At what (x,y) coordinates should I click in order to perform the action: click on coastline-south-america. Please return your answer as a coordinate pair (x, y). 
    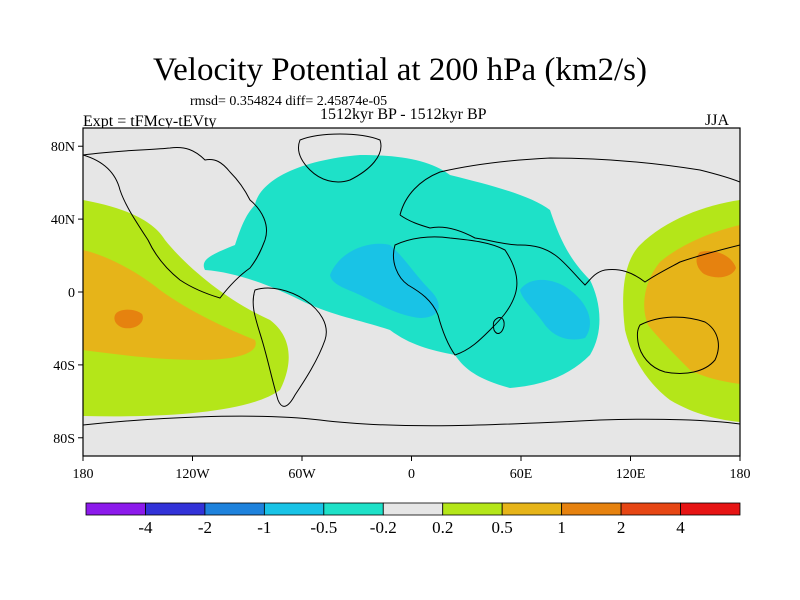
    Looking at the image, I should click on (289, 347).